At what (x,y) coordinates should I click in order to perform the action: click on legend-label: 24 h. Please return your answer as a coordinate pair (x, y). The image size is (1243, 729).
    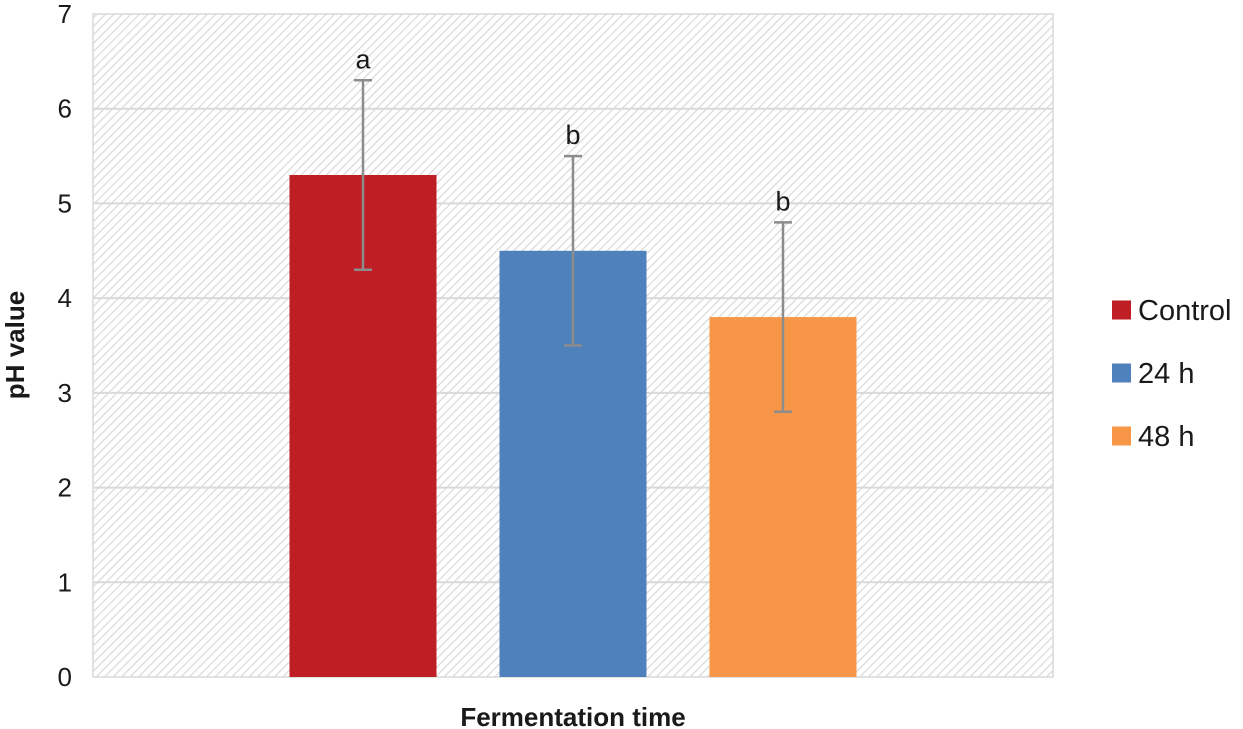
    Looking at the image, I should click on (1166, 374).